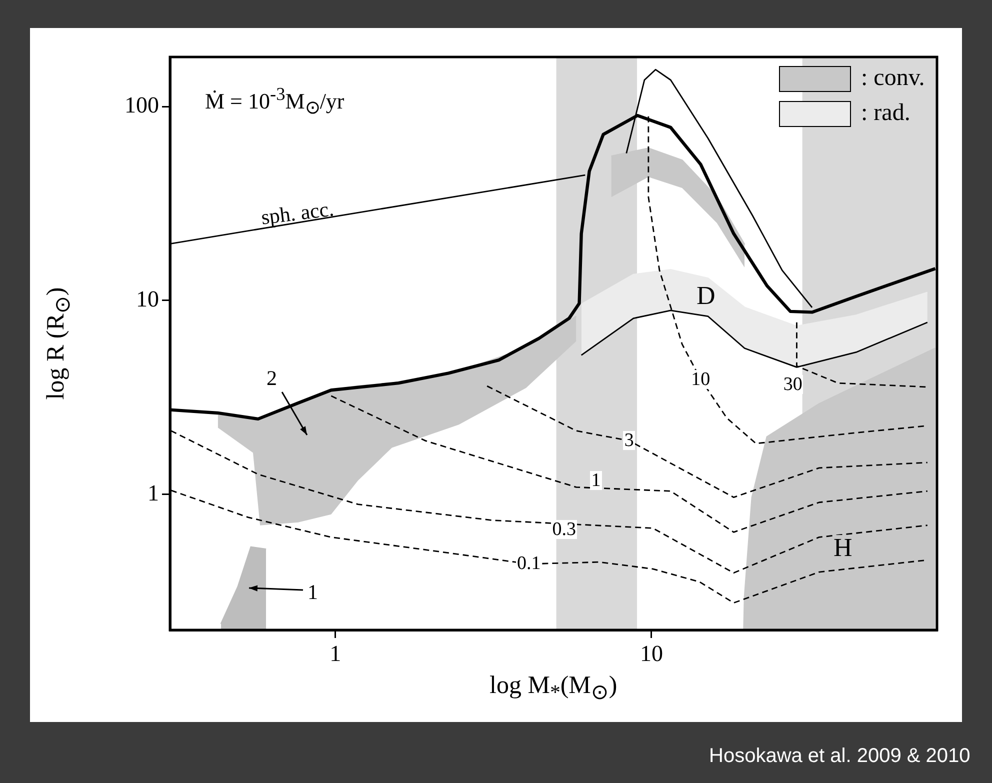 The height and width of the screenshot is (783, 992). Describe the element at coordinates (141, 105) in the screenshot. I see `y-tick-label: 100` at that location.